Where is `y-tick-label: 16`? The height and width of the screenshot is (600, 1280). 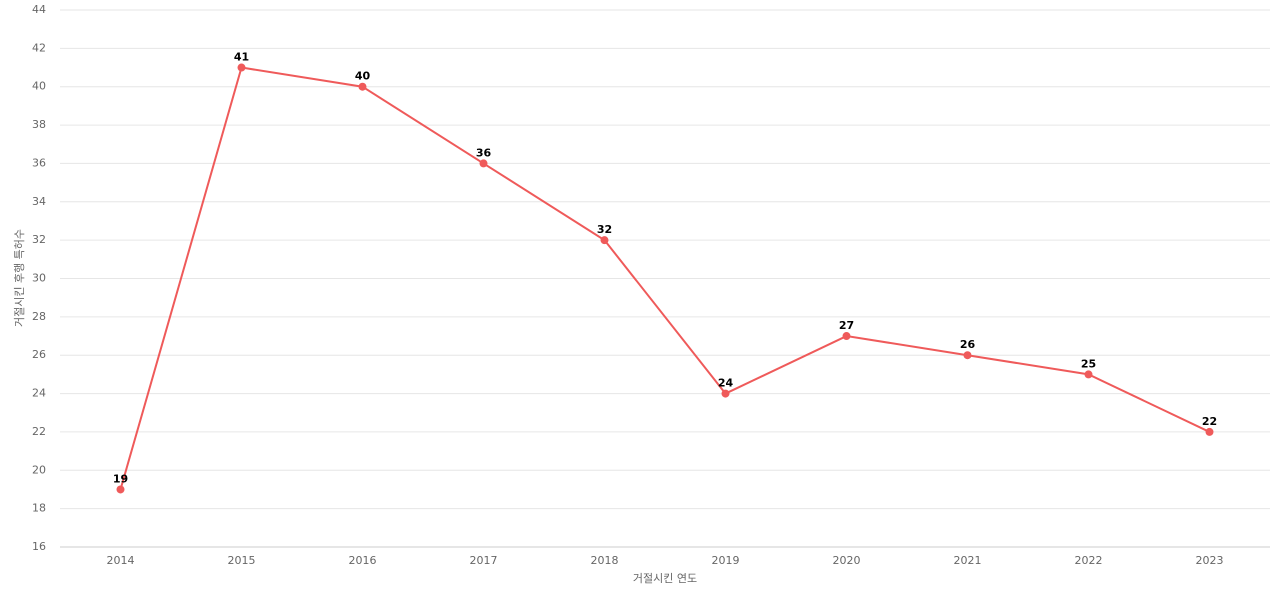 y-tick-label: 16 is located at coordinates (39, 546).